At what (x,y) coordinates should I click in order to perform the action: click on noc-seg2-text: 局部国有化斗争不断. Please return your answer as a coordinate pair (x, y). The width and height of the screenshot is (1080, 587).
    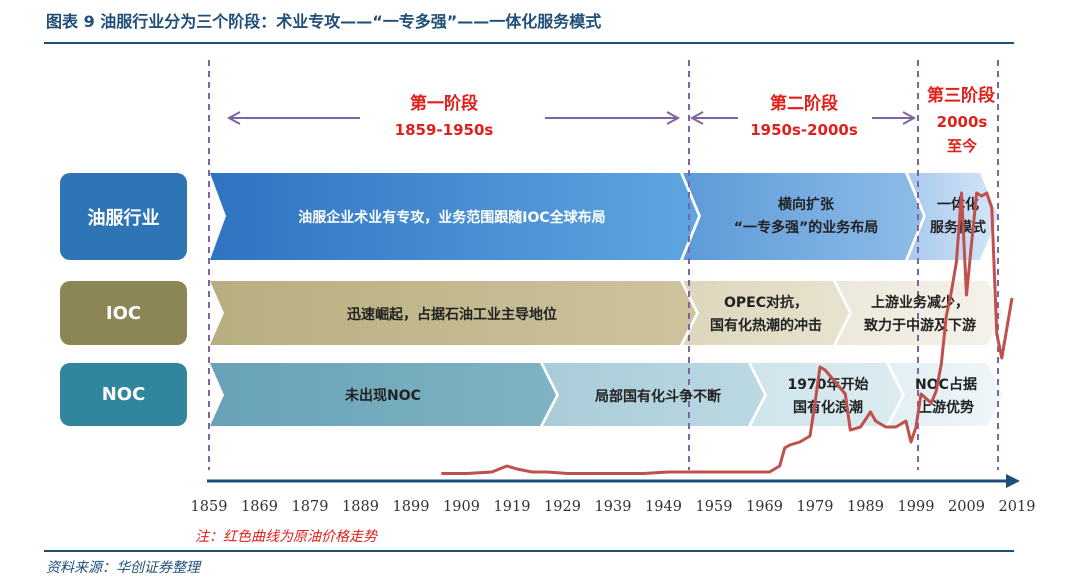
    Looking at the image, I should click on (658, 396).